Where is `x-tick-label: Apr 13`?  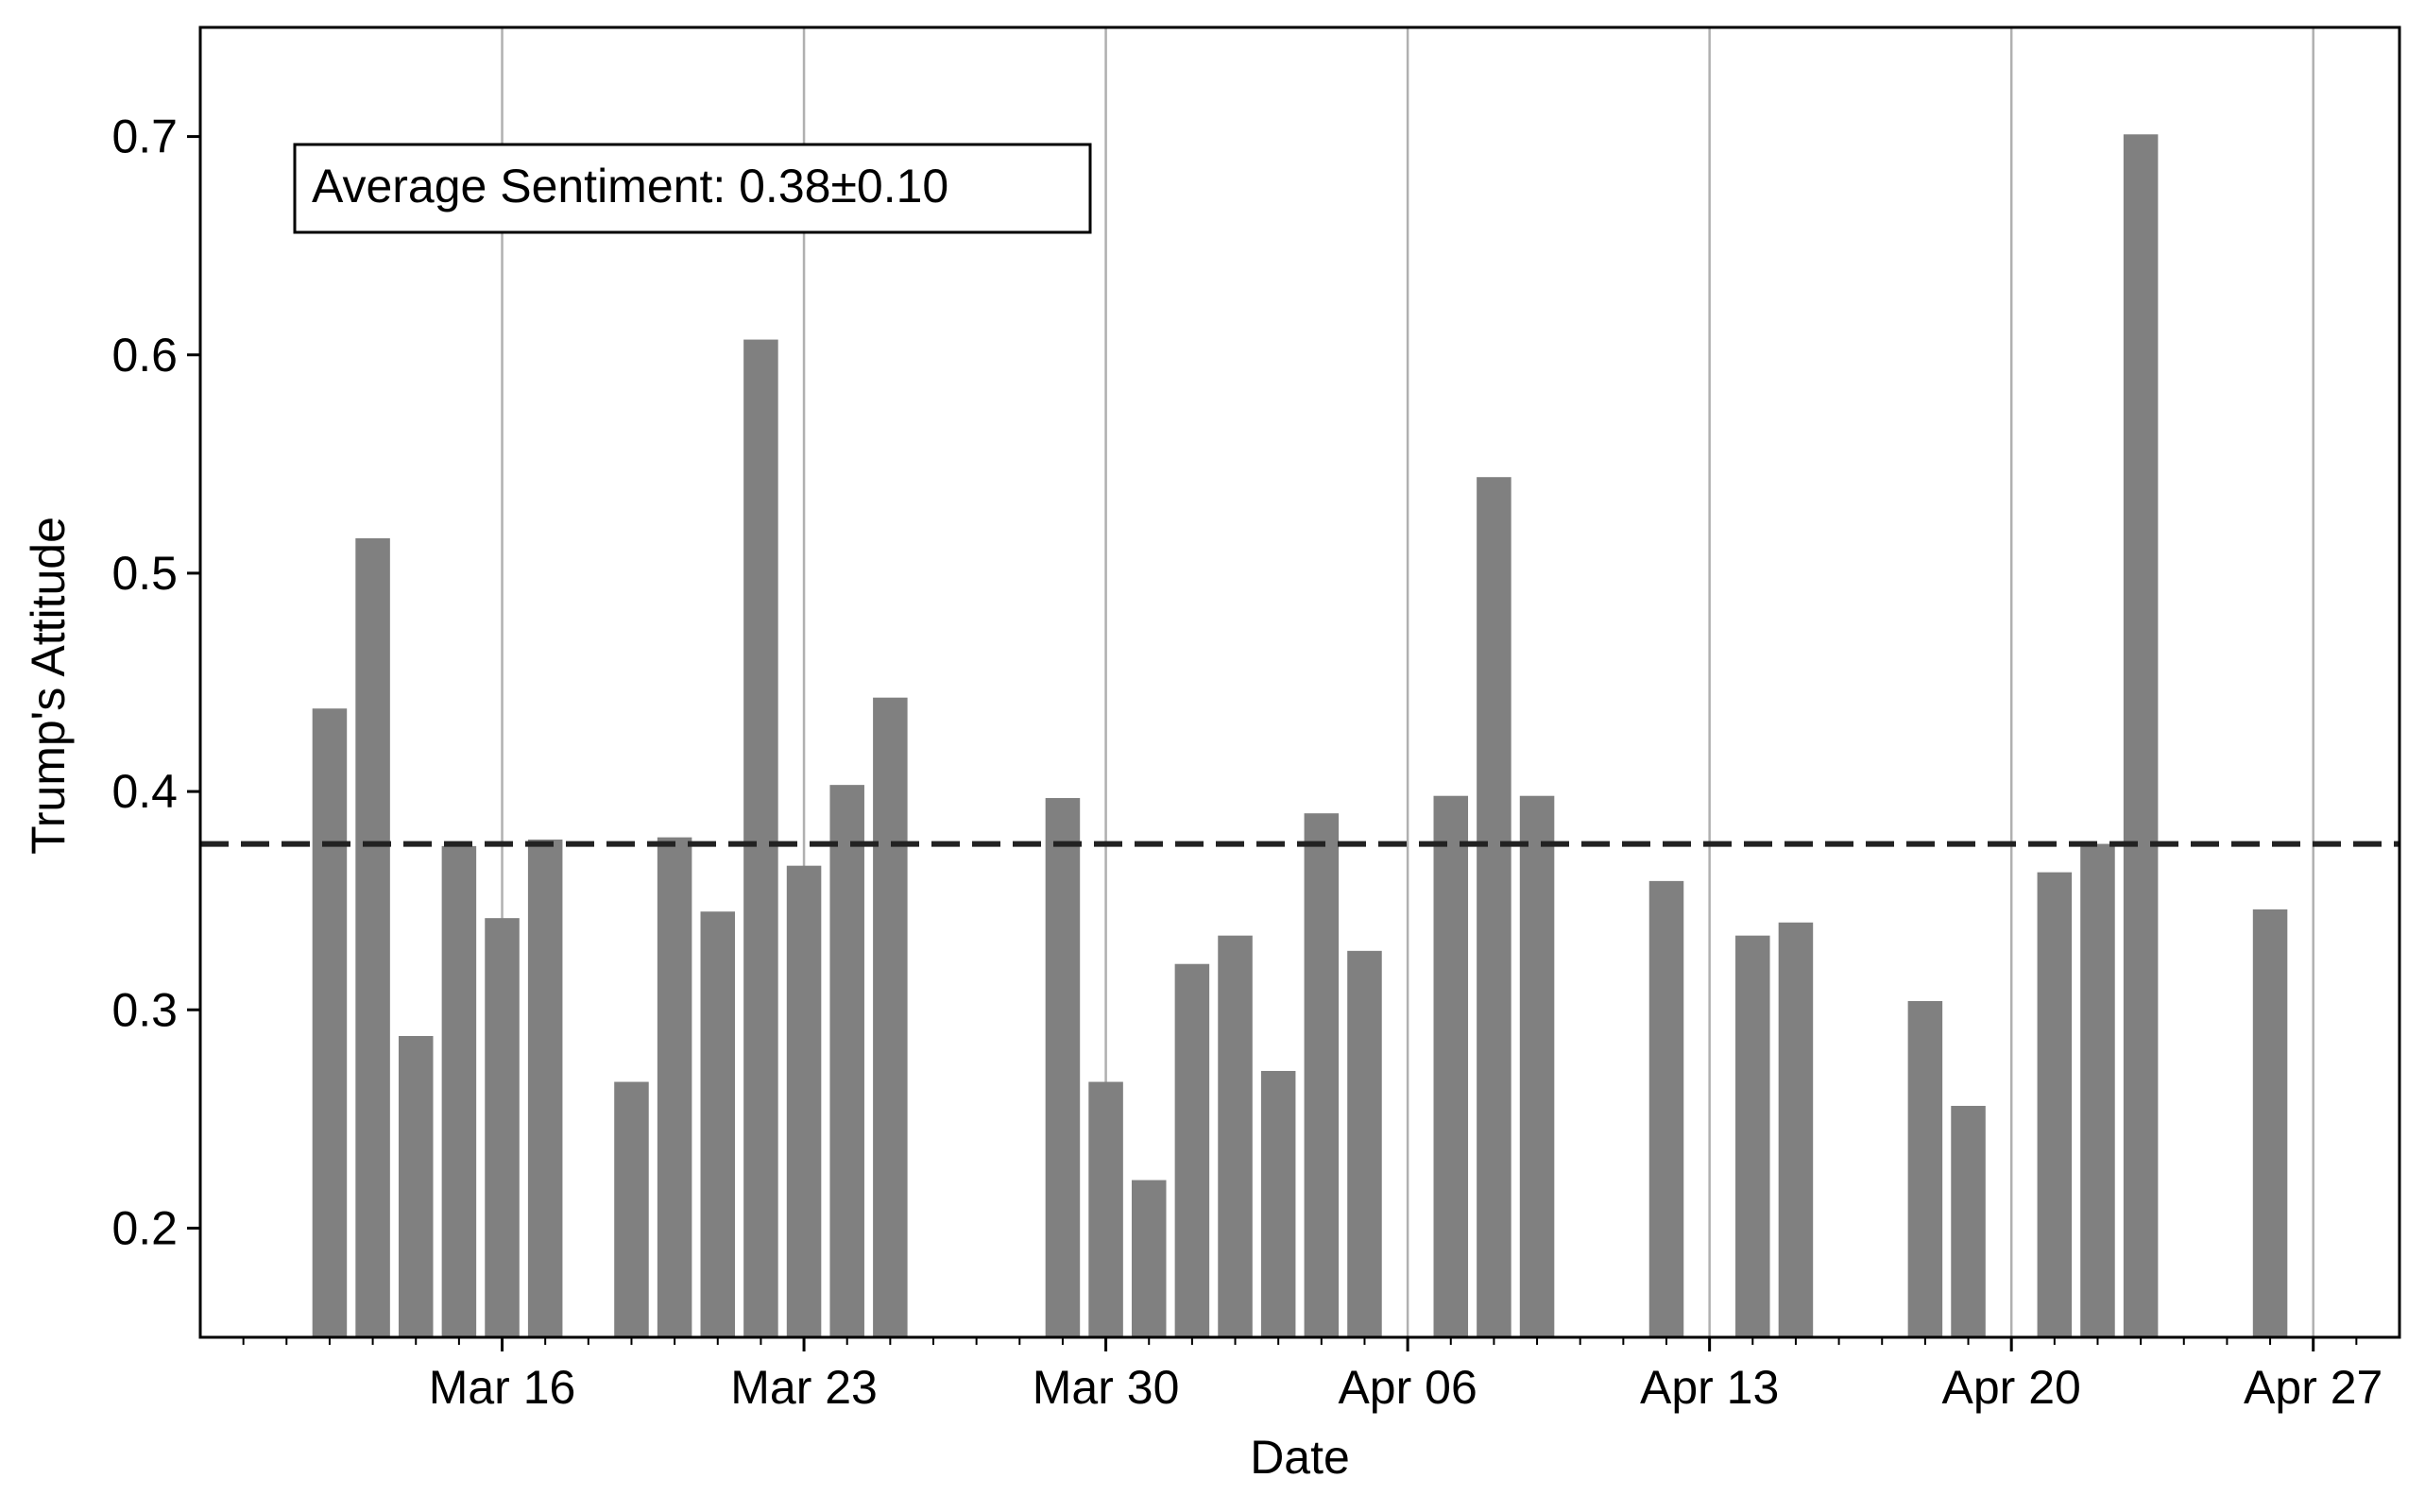 x-tick-label: Apr 13 is located at coordinates (1709, 1388).